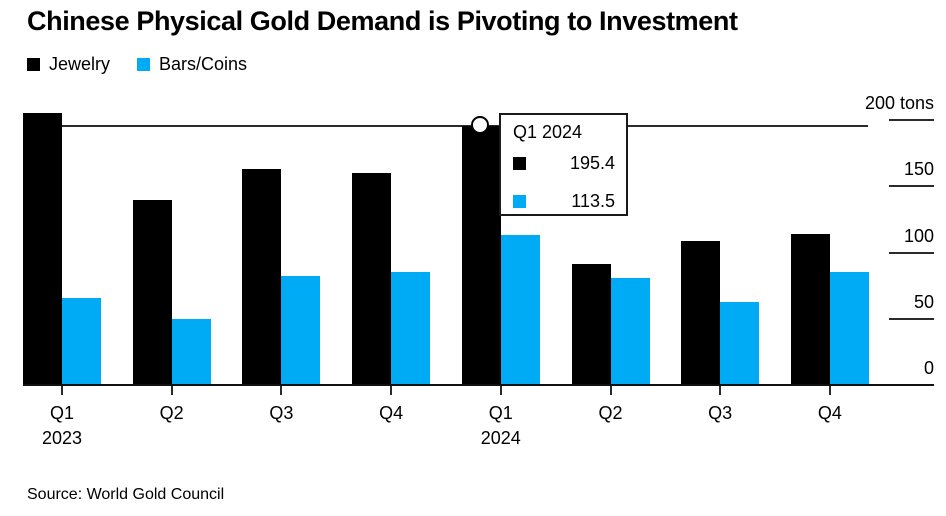  What do you see at coordinates (62, 390) in the screenshot?
I see `x-axis-tick-q1-2023` at bounding box center [62, 390].